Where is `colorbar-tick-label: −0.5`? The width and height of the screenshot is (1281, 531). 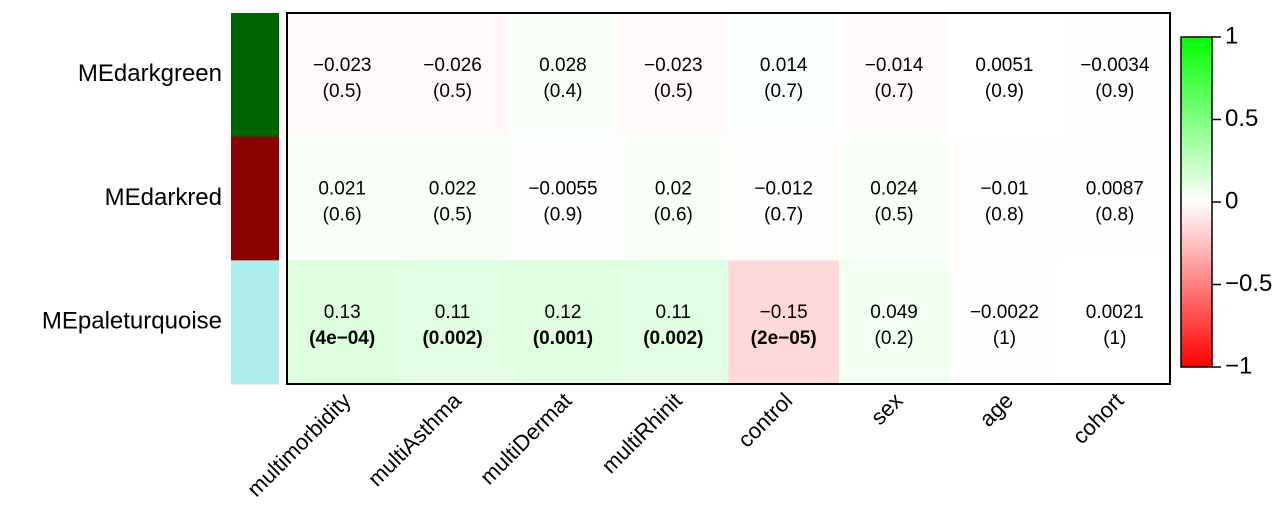
colorbar-tick-label: −0.5 is located at coordinates (1248, 283).